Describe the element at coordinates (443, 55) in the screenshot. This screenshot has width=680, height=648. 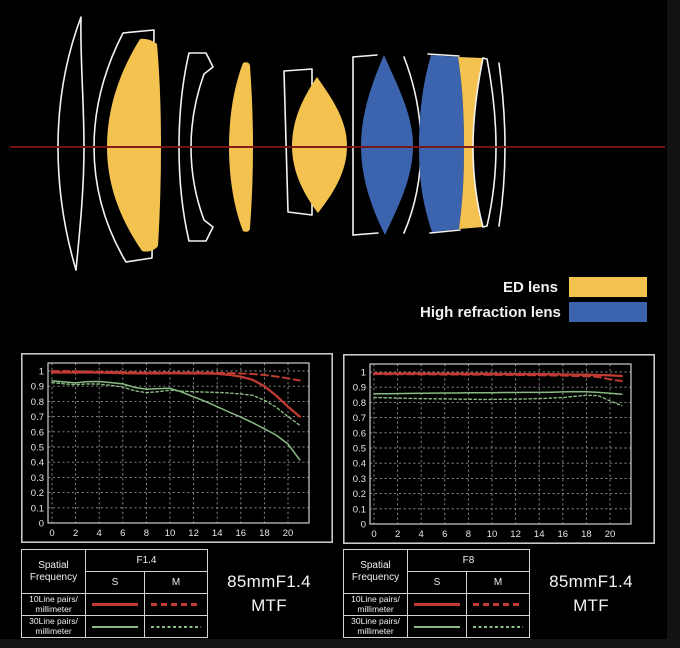
I see `lens-element-7-bracket-top` at that location.